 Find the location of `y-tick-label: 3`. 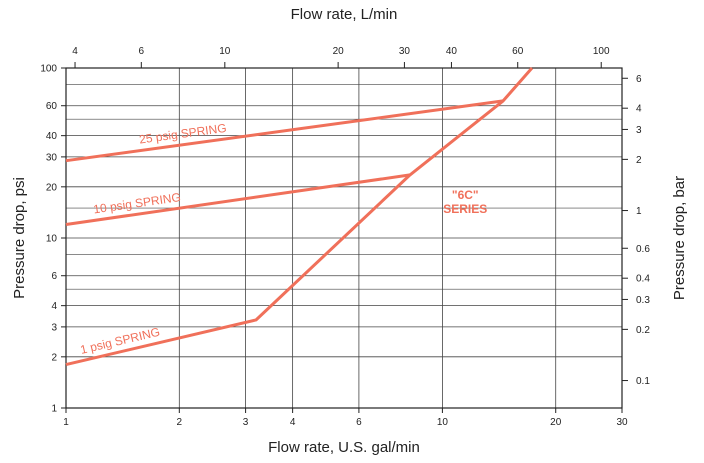

y-tick-label: 3 is located at coordinates (54, 327).